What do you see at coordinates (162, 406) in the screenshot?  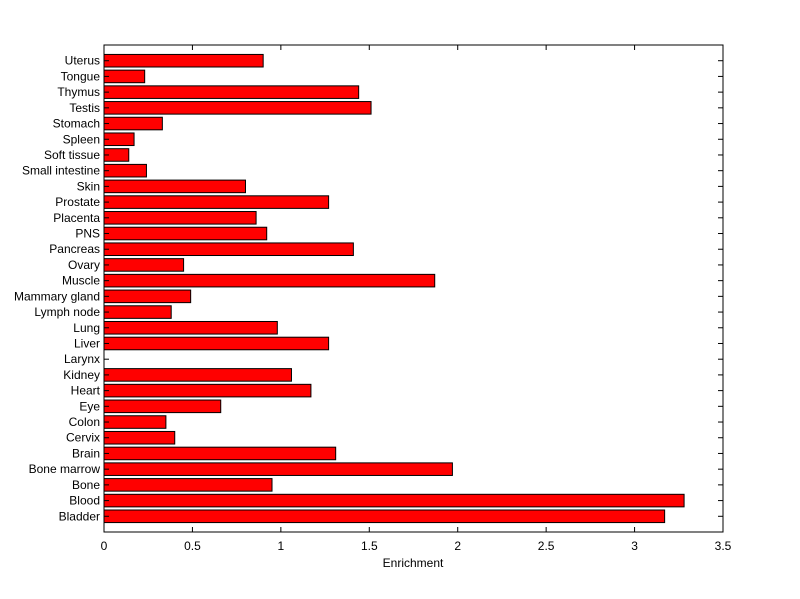 I see `bar-eye` at bounding box center [162, 406].